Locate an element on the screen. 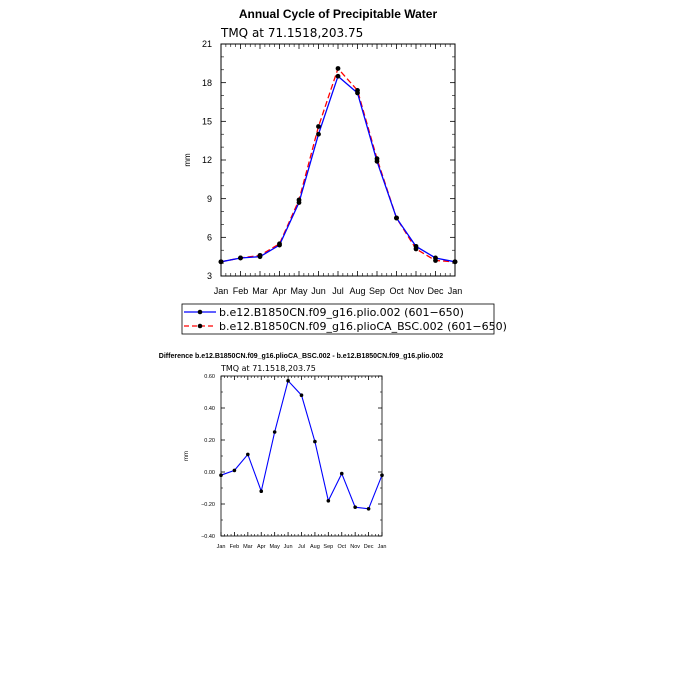 The height and width of the screenshot is (676, 675). y-tick-label: 12 is located at coordinates (207, 160).